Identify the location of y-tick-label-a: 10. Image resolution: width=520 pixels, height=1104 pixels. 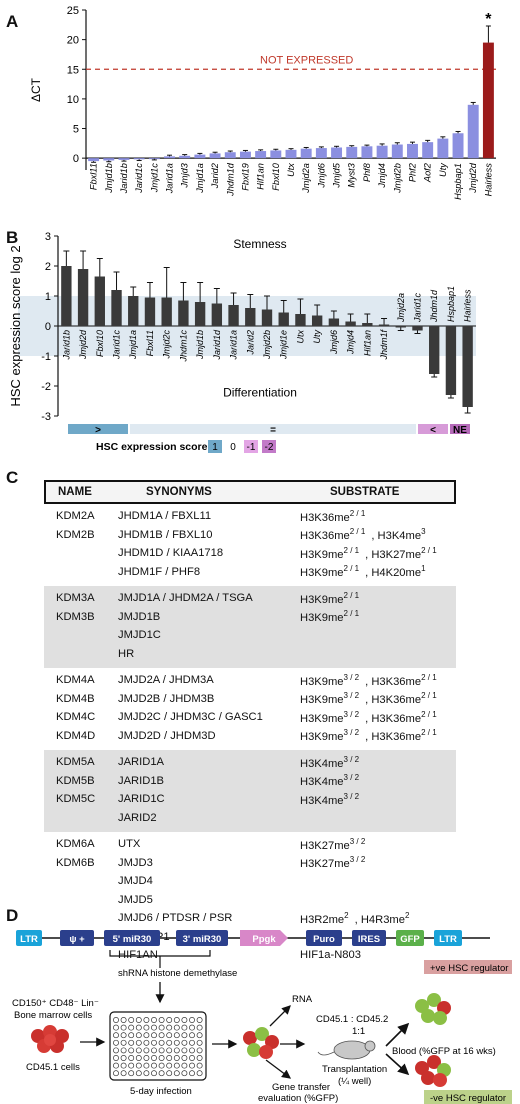
(73, 100).